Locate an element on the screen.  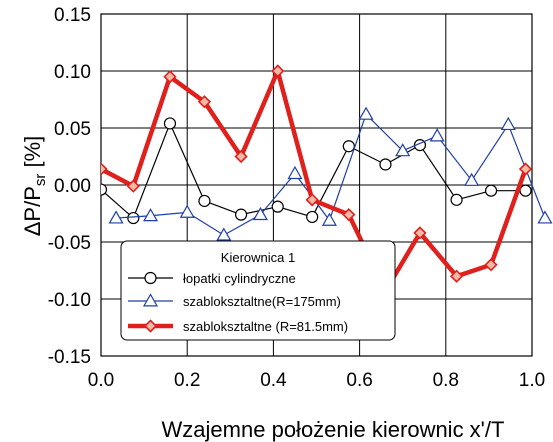
y-axis-label: ΔP/Psr [%] is located at coordinates (34, 186).